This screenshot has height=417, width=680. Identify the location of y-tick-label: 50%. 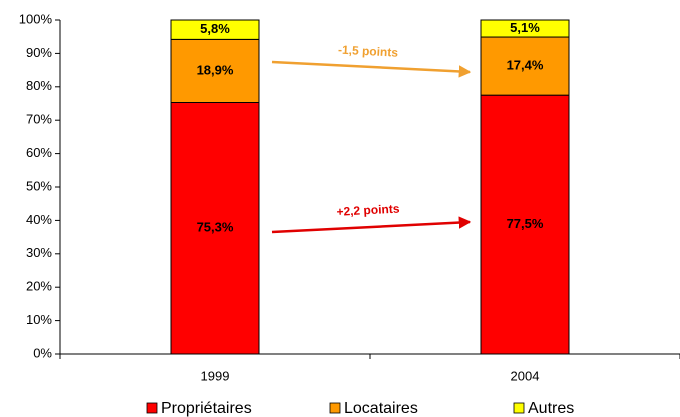
(39, 185).